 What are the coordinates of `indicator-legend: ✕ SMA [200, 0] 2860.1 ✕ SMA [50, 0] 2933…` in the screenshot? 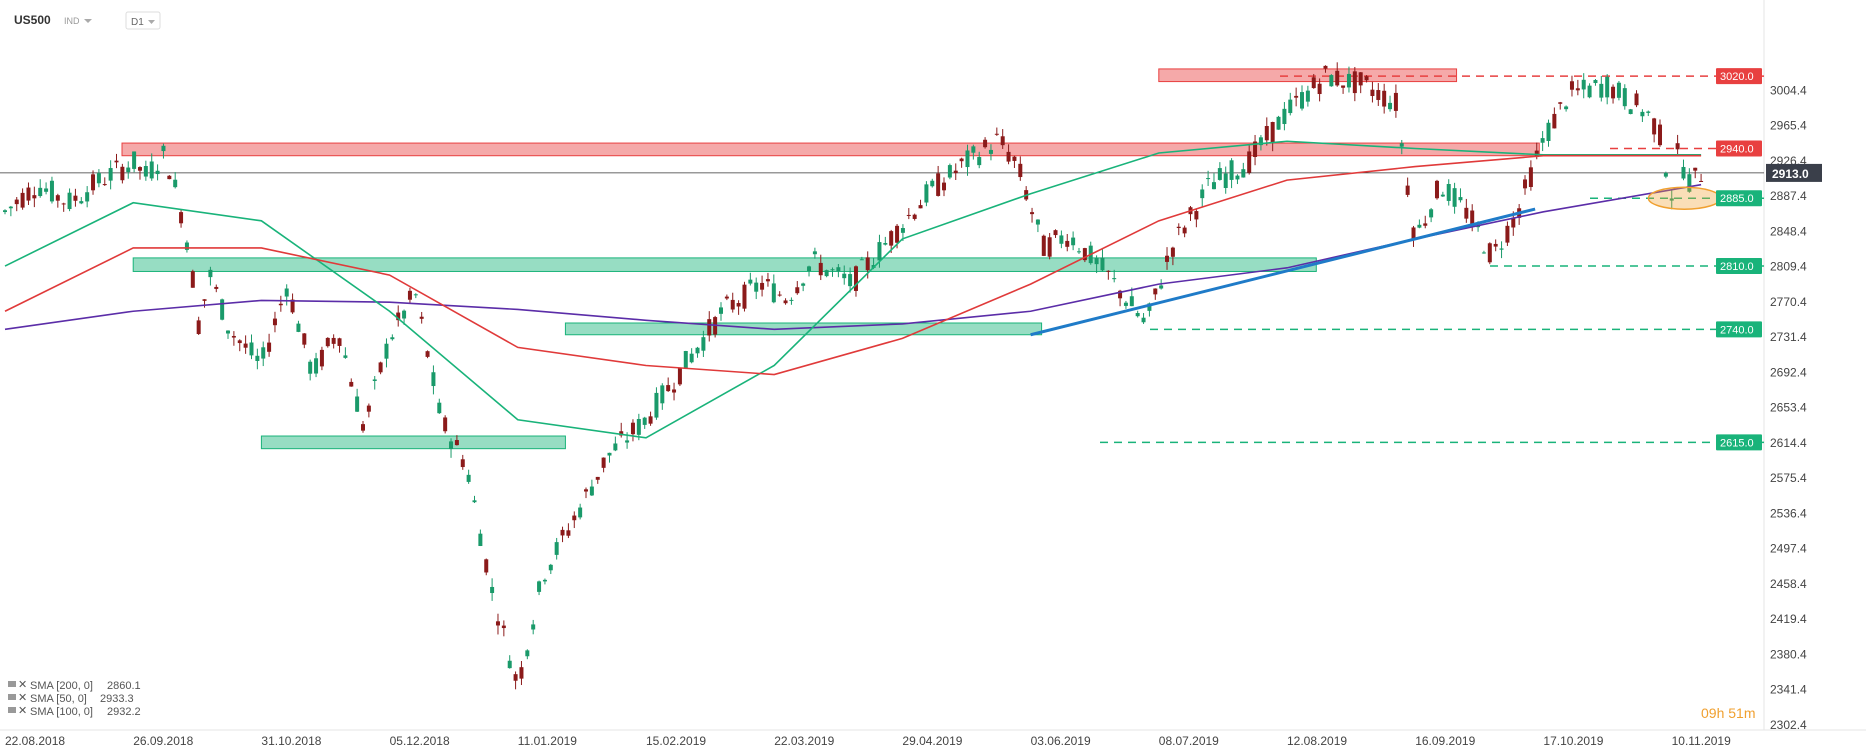 It's located at (74, 698).